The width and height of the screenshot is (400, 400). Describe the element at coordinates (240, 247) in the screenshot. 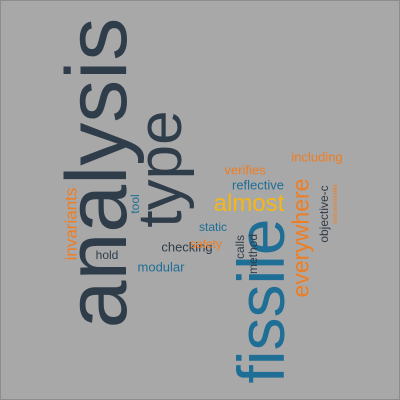

I see `word-calls: calls` at that location.